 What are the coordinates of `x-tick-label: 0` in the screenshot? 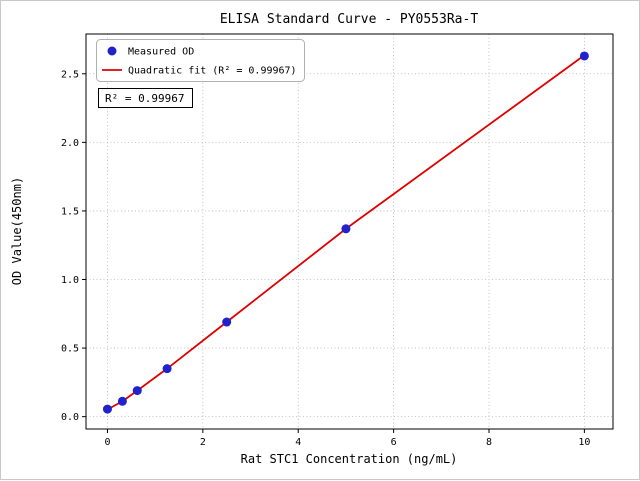 It's located at (107, 442).